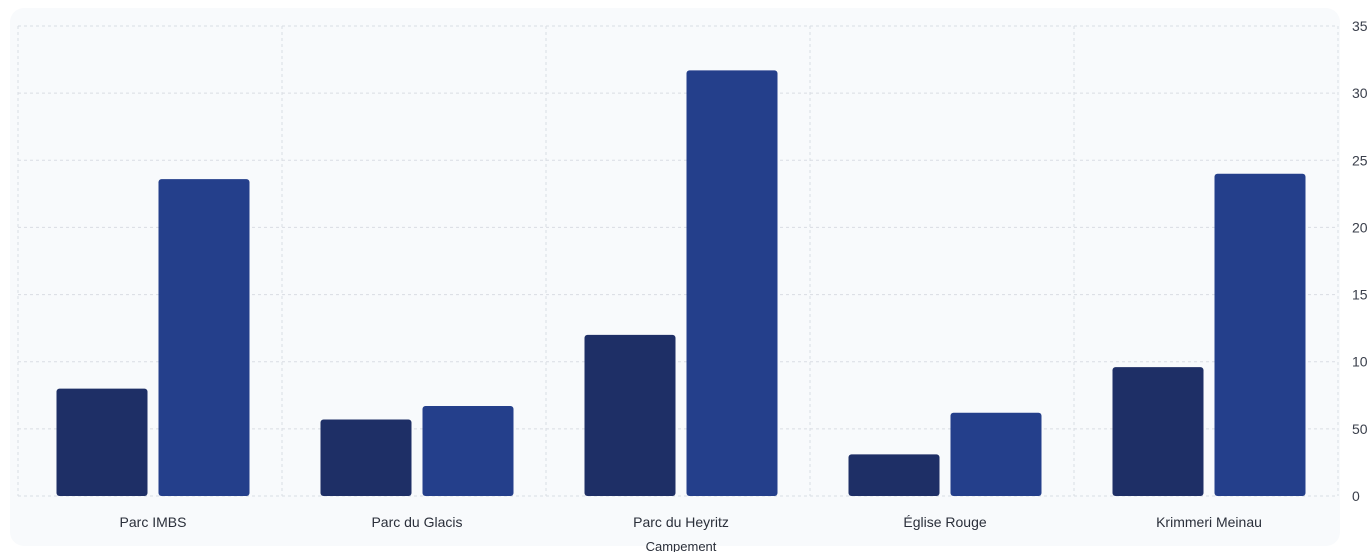  Describe the element at coordinates (1359, 429) in the screenshot. I see `y-tick-label: 50` at that location.